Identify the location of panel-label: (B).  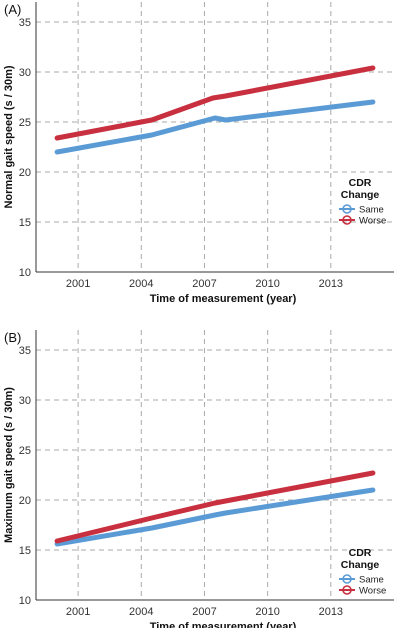
(12, 337).